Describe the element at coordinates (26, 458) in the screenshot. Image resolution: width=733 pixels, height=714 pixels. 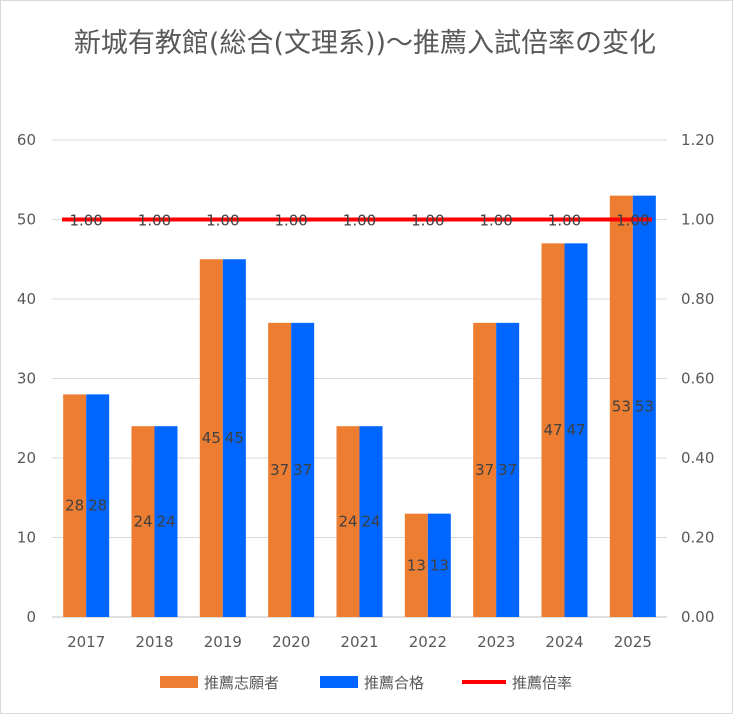
I see `y-left-tick-label: 20` at that location.